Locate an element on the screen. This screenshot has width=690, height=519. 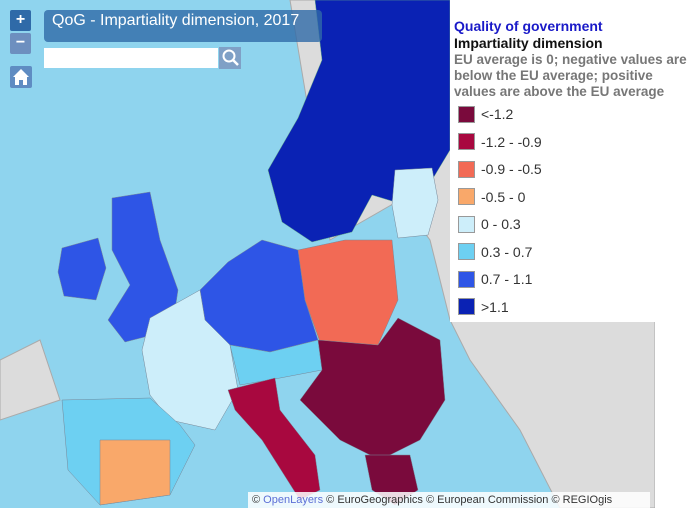
legend-item: 0 - 0.3 is located at coordinates (489, 224).